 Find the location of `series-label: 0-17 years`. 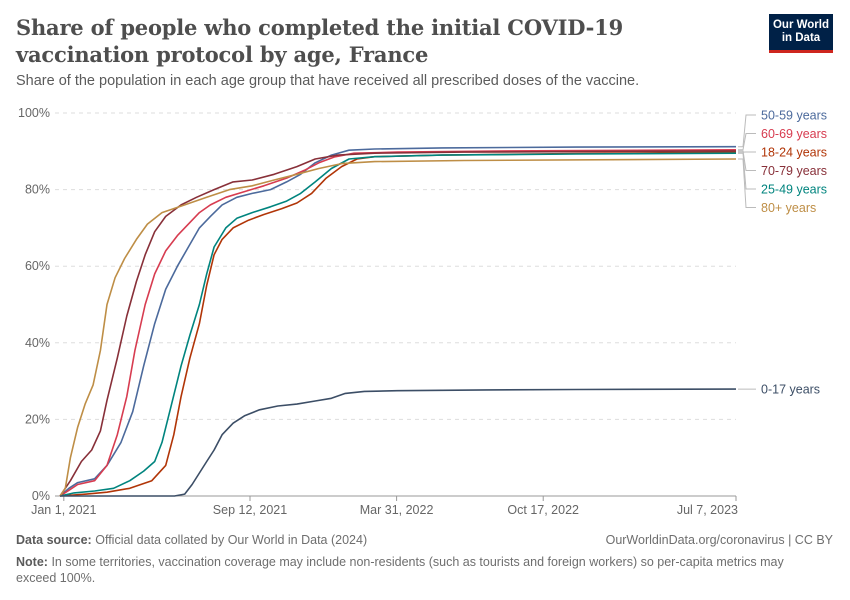

series-label: 0-17 years is located at coordinates (790, 390).